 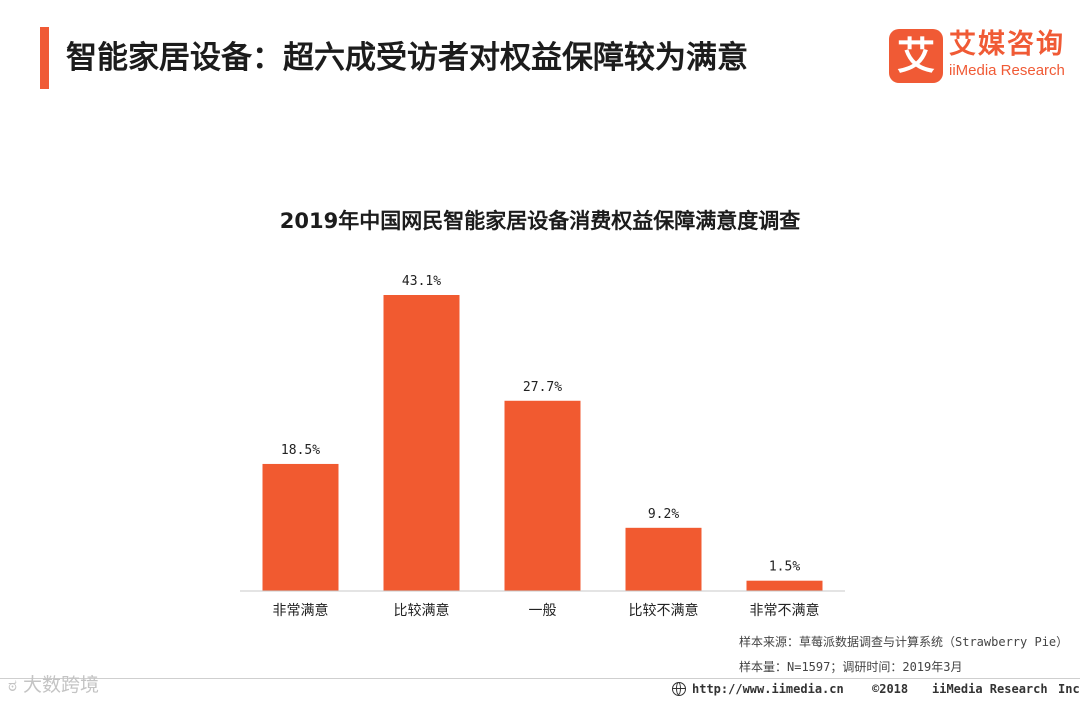 What do you see at coordinates (300, 450) in the screenshot?
I see `data-label-1: 18.5%` at bounding box center [300, 450].